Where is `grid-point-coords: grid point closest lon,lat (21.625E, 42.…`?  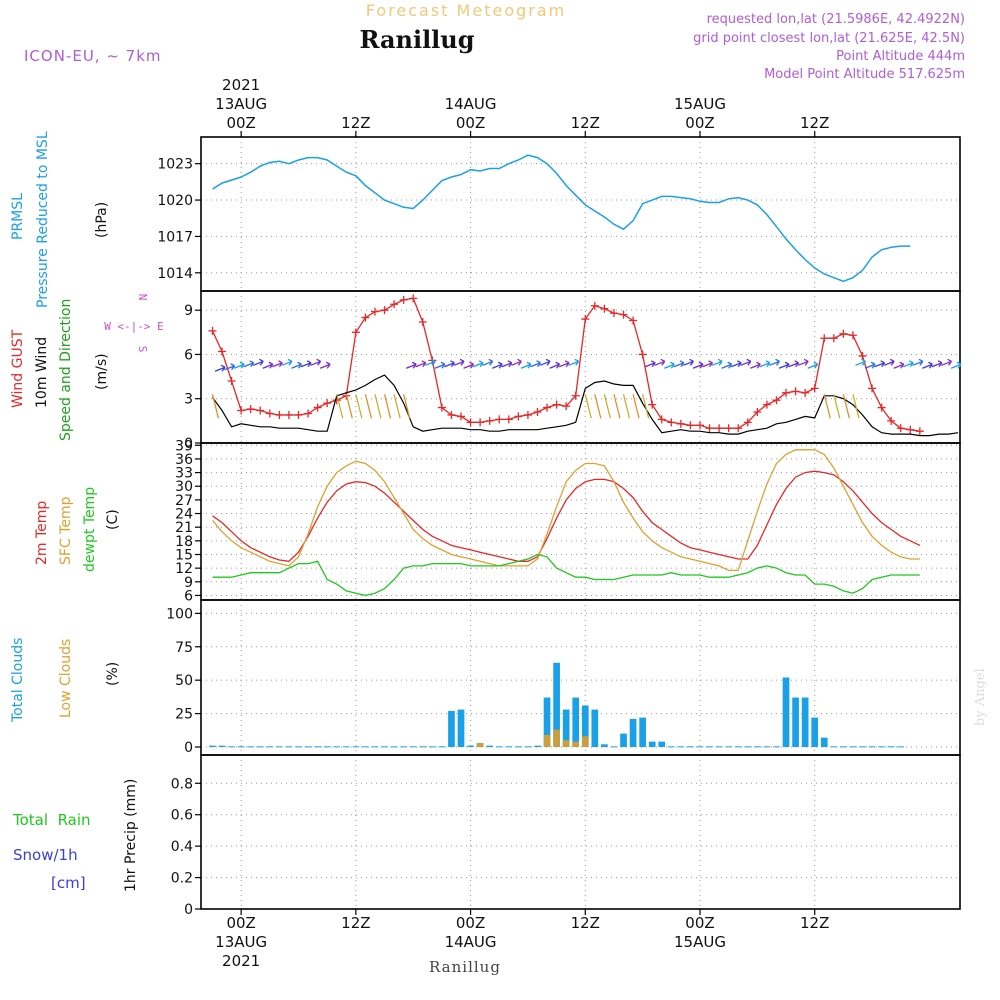 grid-point-coords: grid point closest lon,lat (21.625E, 42.… is located at coordinates (829, 38).